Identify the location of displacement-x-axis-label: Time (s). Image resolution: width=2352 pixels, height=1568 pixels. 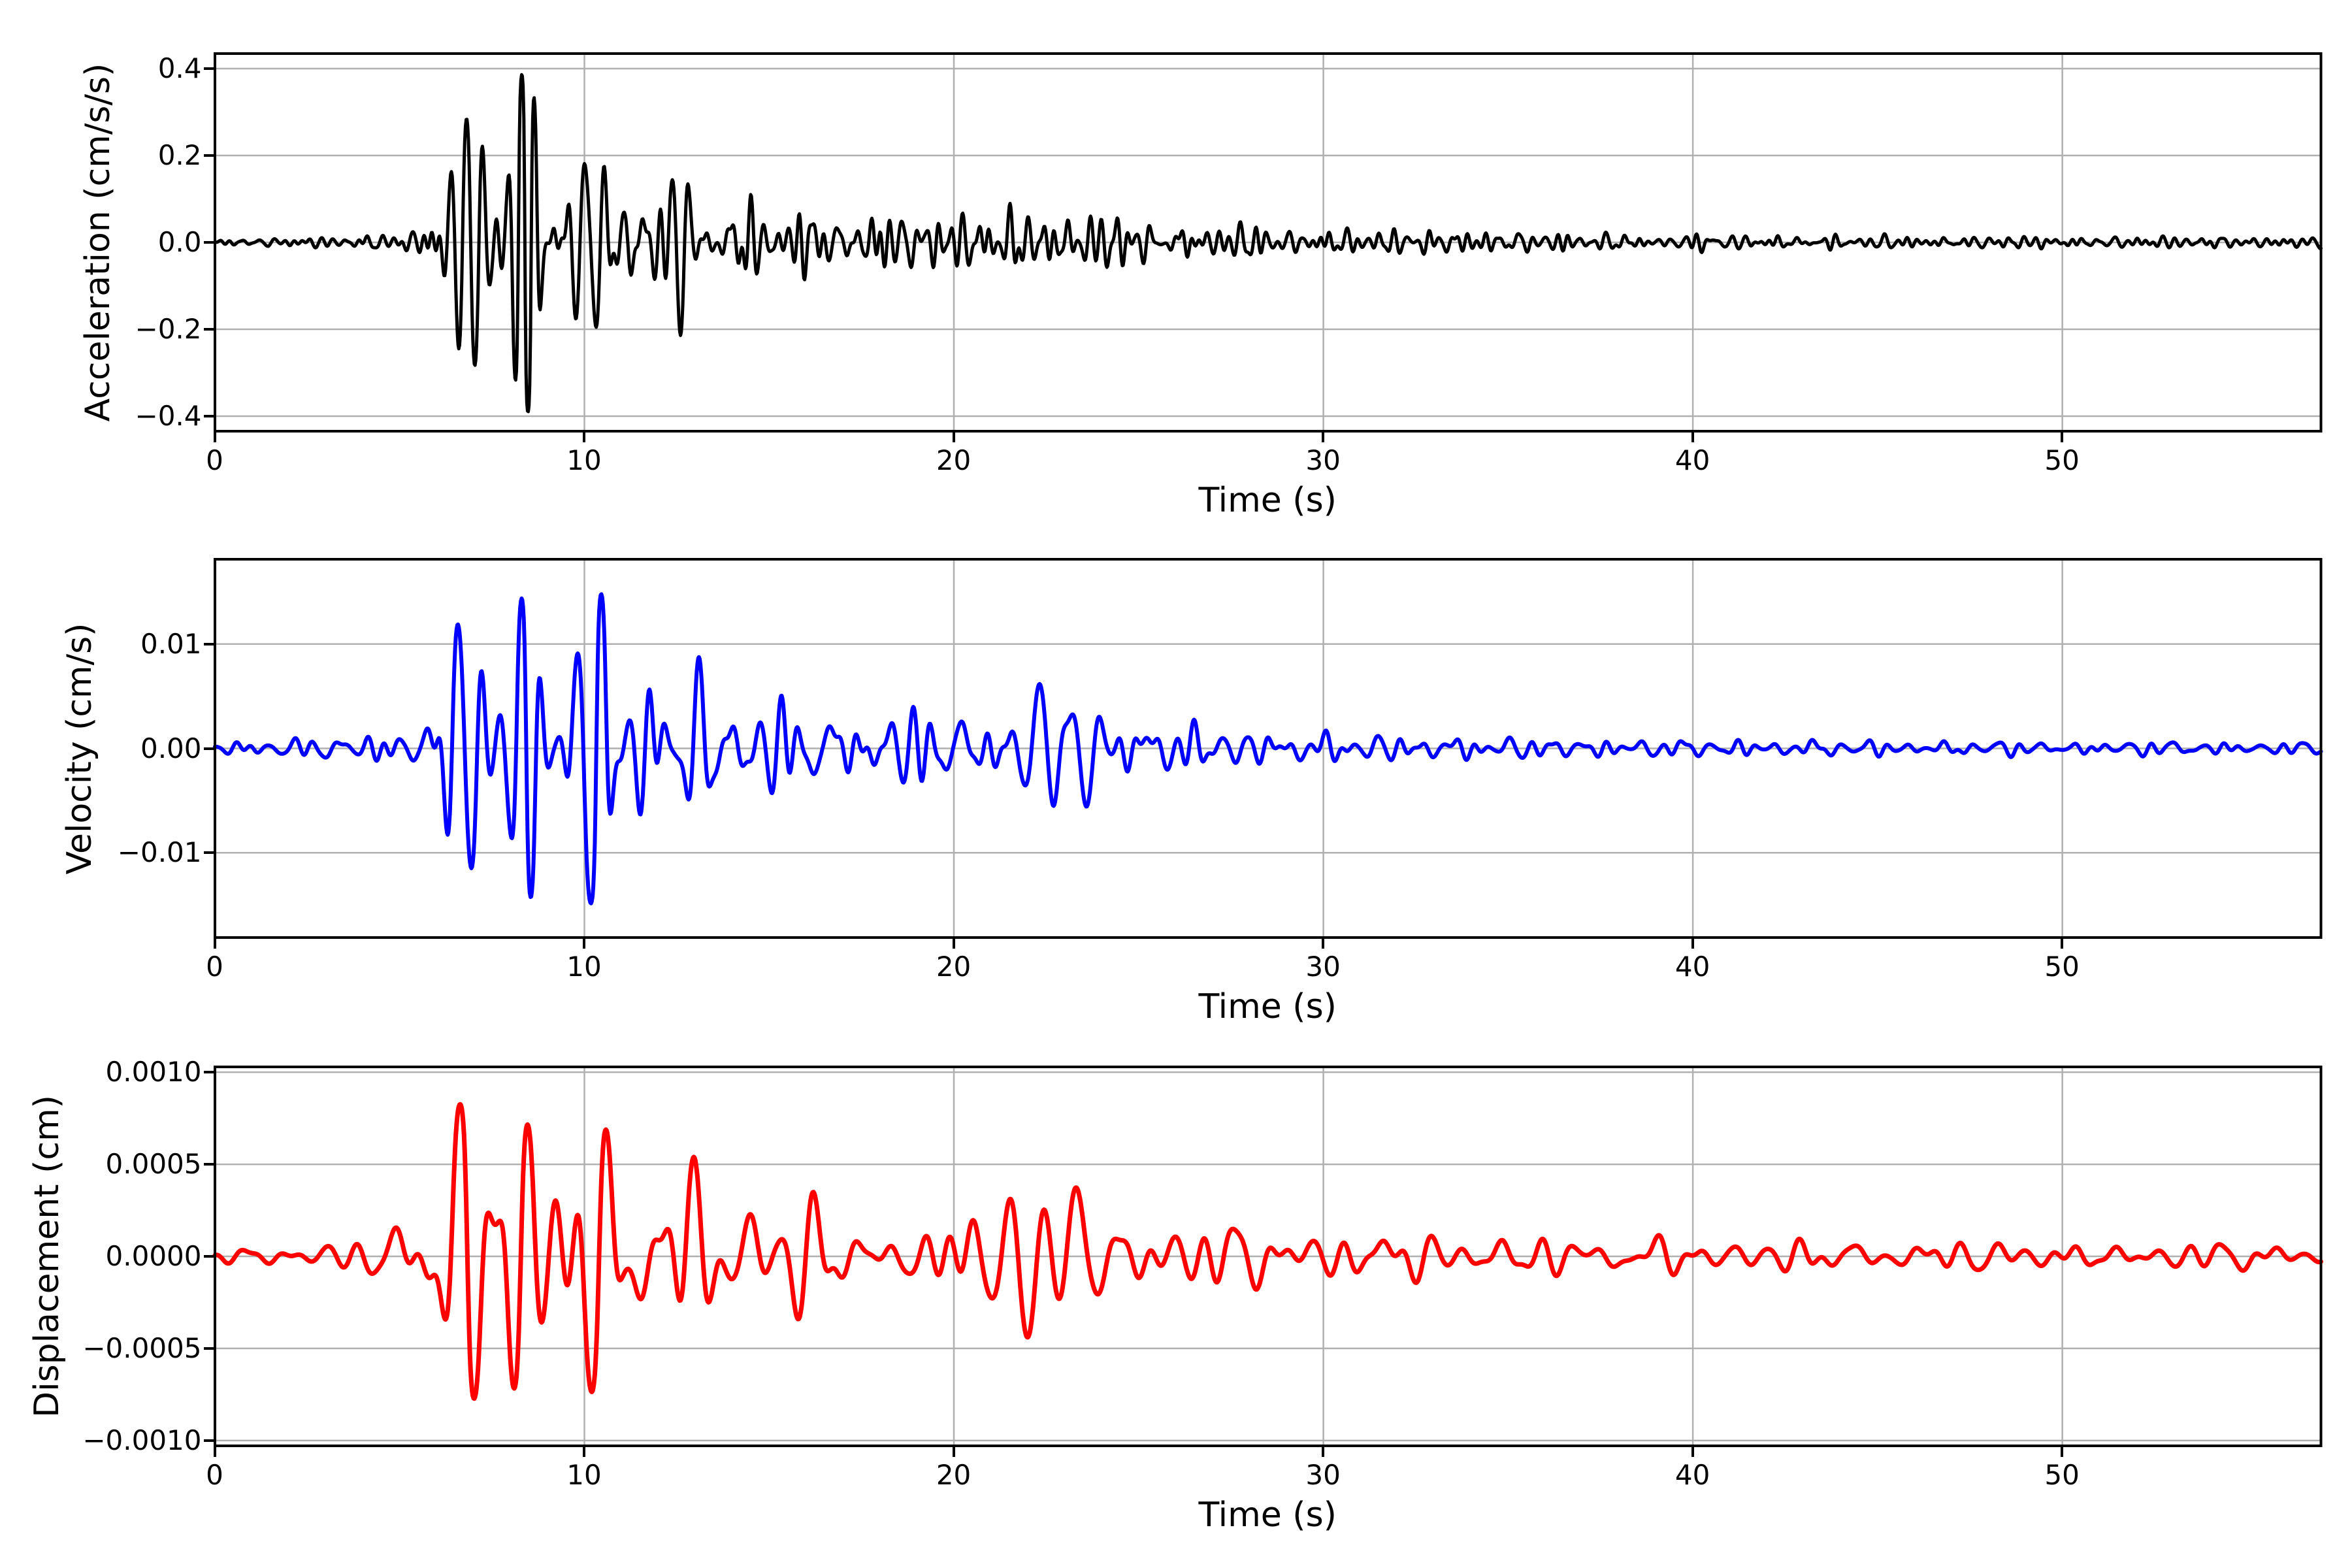
(1267, 1515).